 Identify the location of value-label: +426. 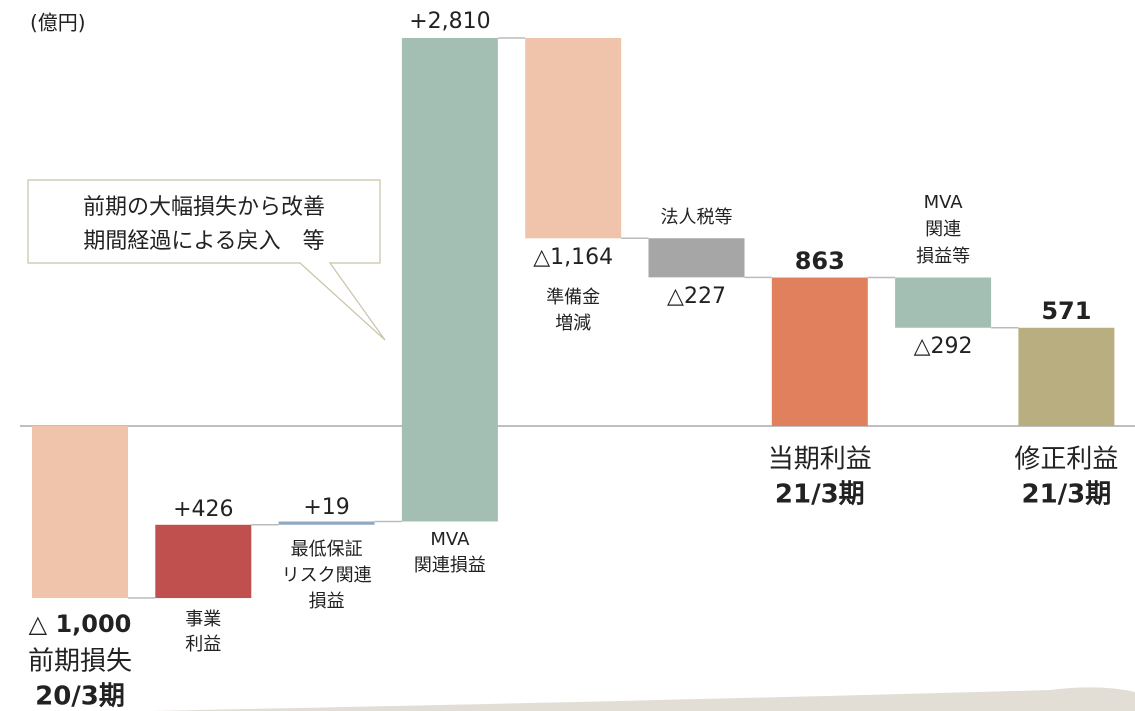
(203, 509).